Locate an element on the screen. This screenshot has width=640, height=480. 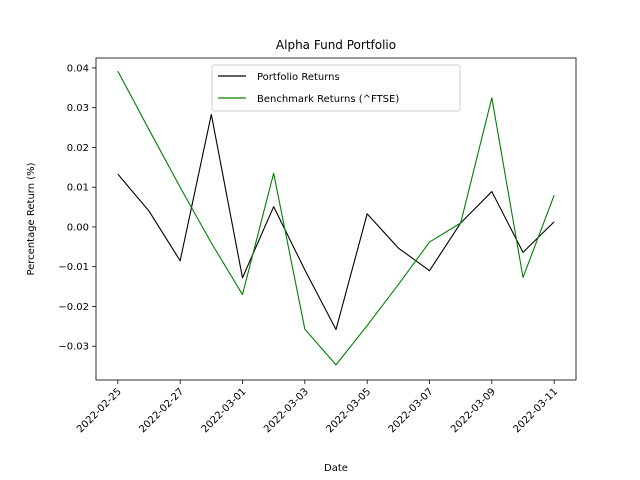
x-tick-label: 2022-03-05 is located at coordinates (348, 410).